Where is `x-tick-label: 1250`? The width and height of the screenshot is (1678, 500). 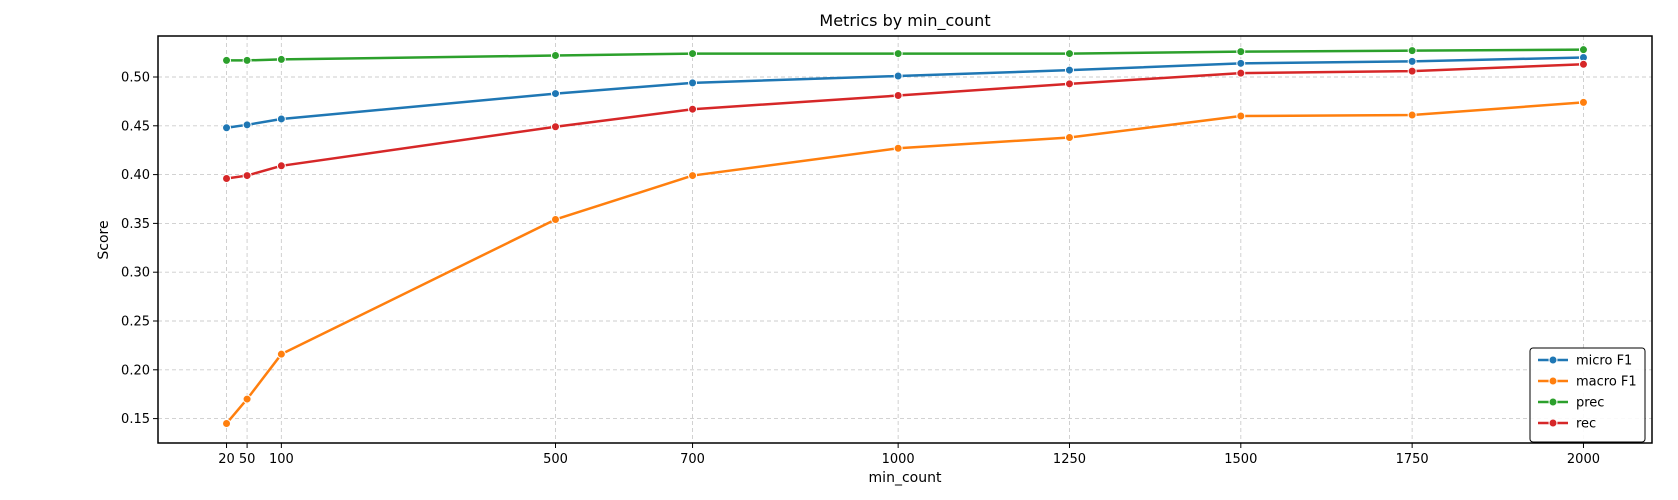 x-tick-label: 1250 is located at coordinates (1069, 459).